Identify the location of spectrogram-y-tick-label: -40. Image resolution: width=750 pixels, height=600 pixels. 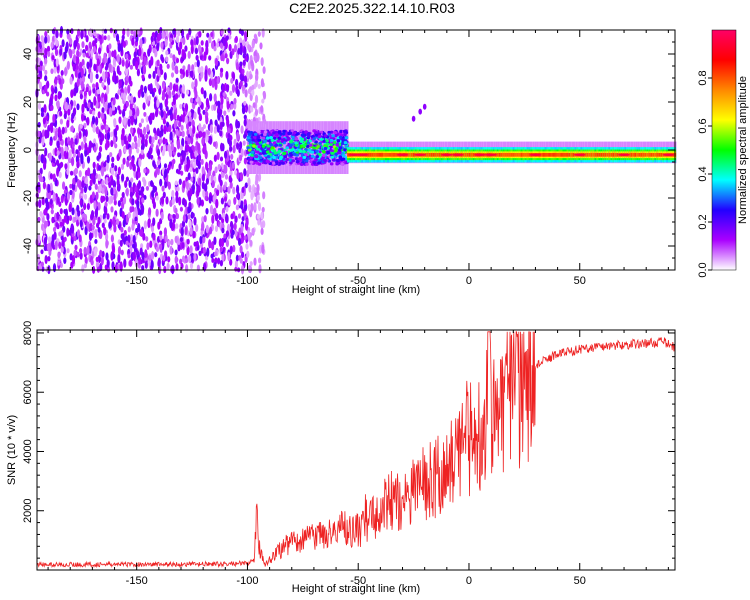
(28, 246).